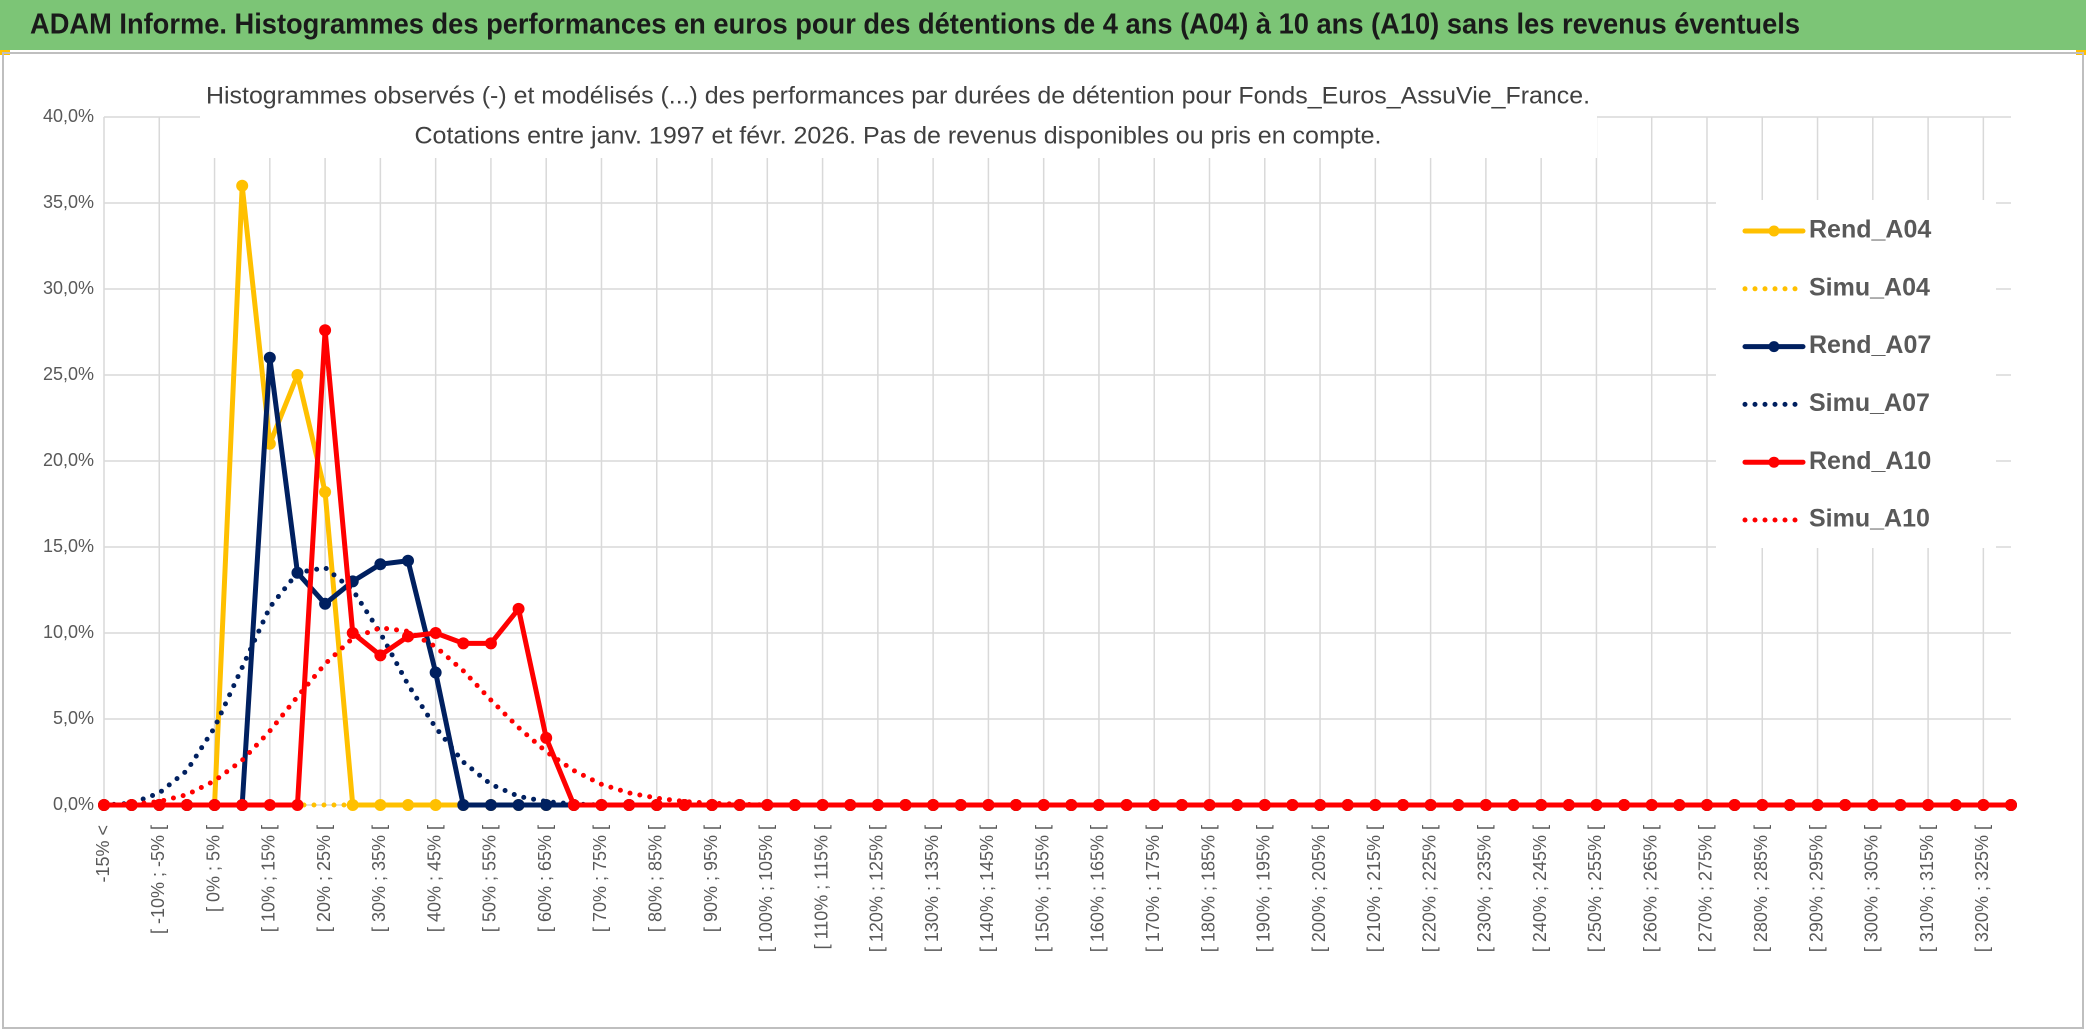 Image resolution: width=2086 pixels, height=1031 pixels. I want to click on y-tick-label: 15,0%, so click(68, 546).